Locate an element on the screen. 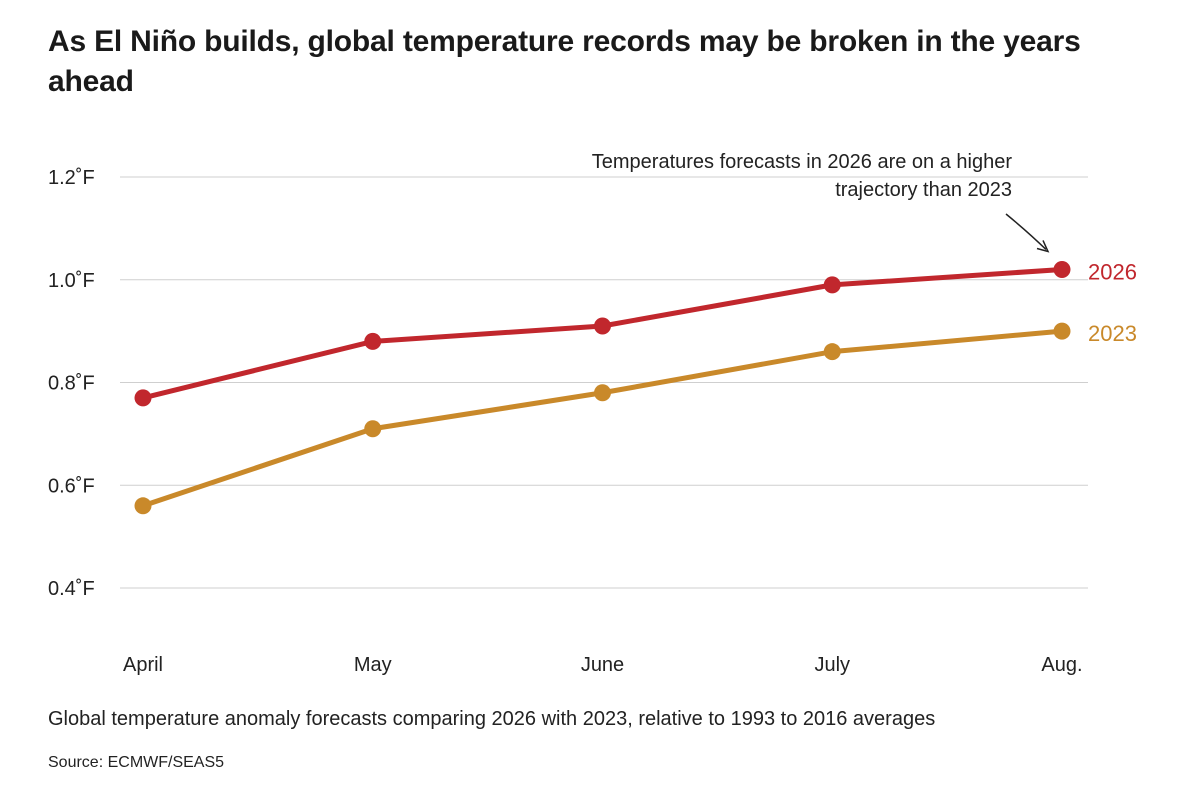 This screenshot has width=1200, height=808. y-tick-label: 1.0˚F is located at coordinates (71, 281).